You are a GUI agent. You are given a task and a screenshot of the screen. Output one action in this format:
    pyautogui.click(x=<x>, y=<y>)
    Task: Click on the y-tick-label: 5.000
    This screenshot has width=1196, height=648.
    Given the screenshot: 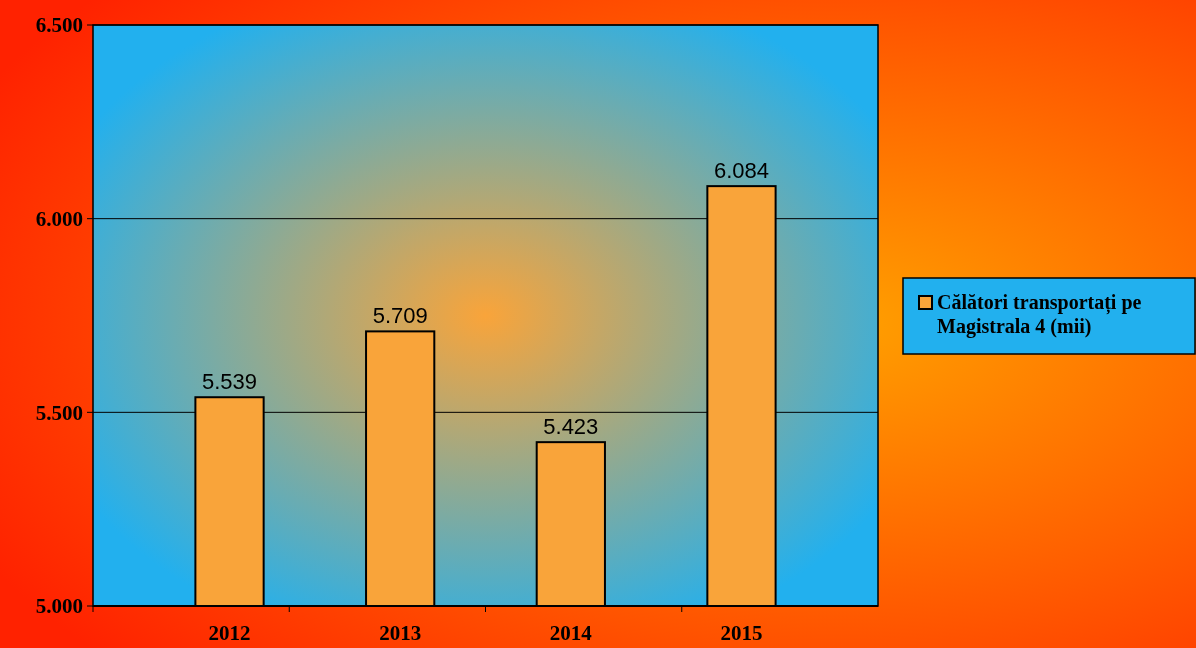 What is the action you would take?
    pyautogui.click(x=59, y=606)
    